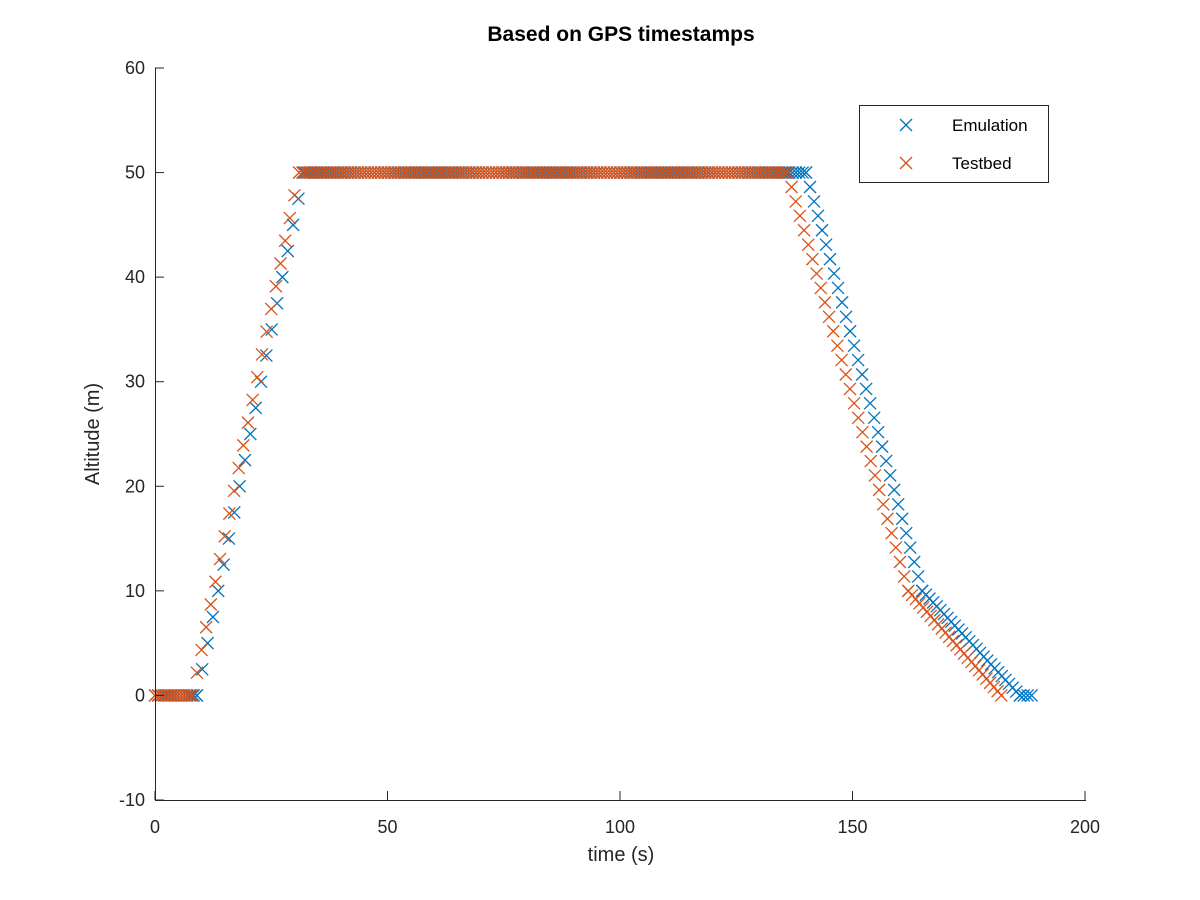 The width and height of the screenshot is (1200, 900). I want to click on y-tick-label: 10, so click(135, 591).